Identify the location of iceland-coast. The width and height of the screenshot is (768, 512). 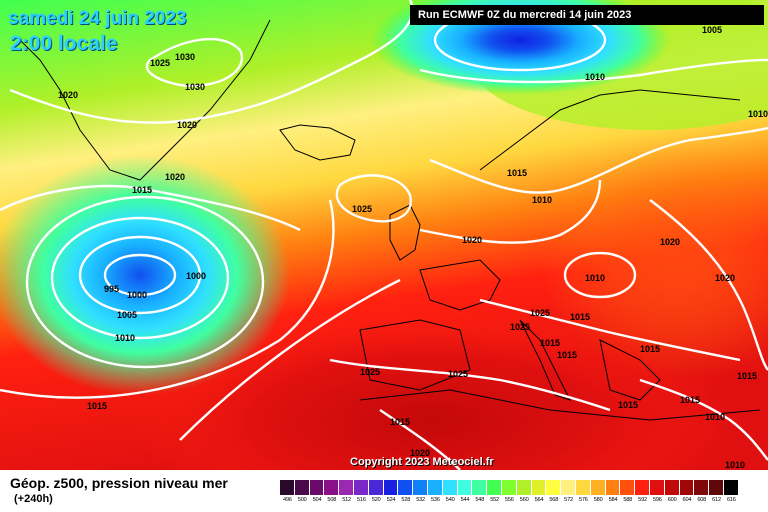
(317, 142).